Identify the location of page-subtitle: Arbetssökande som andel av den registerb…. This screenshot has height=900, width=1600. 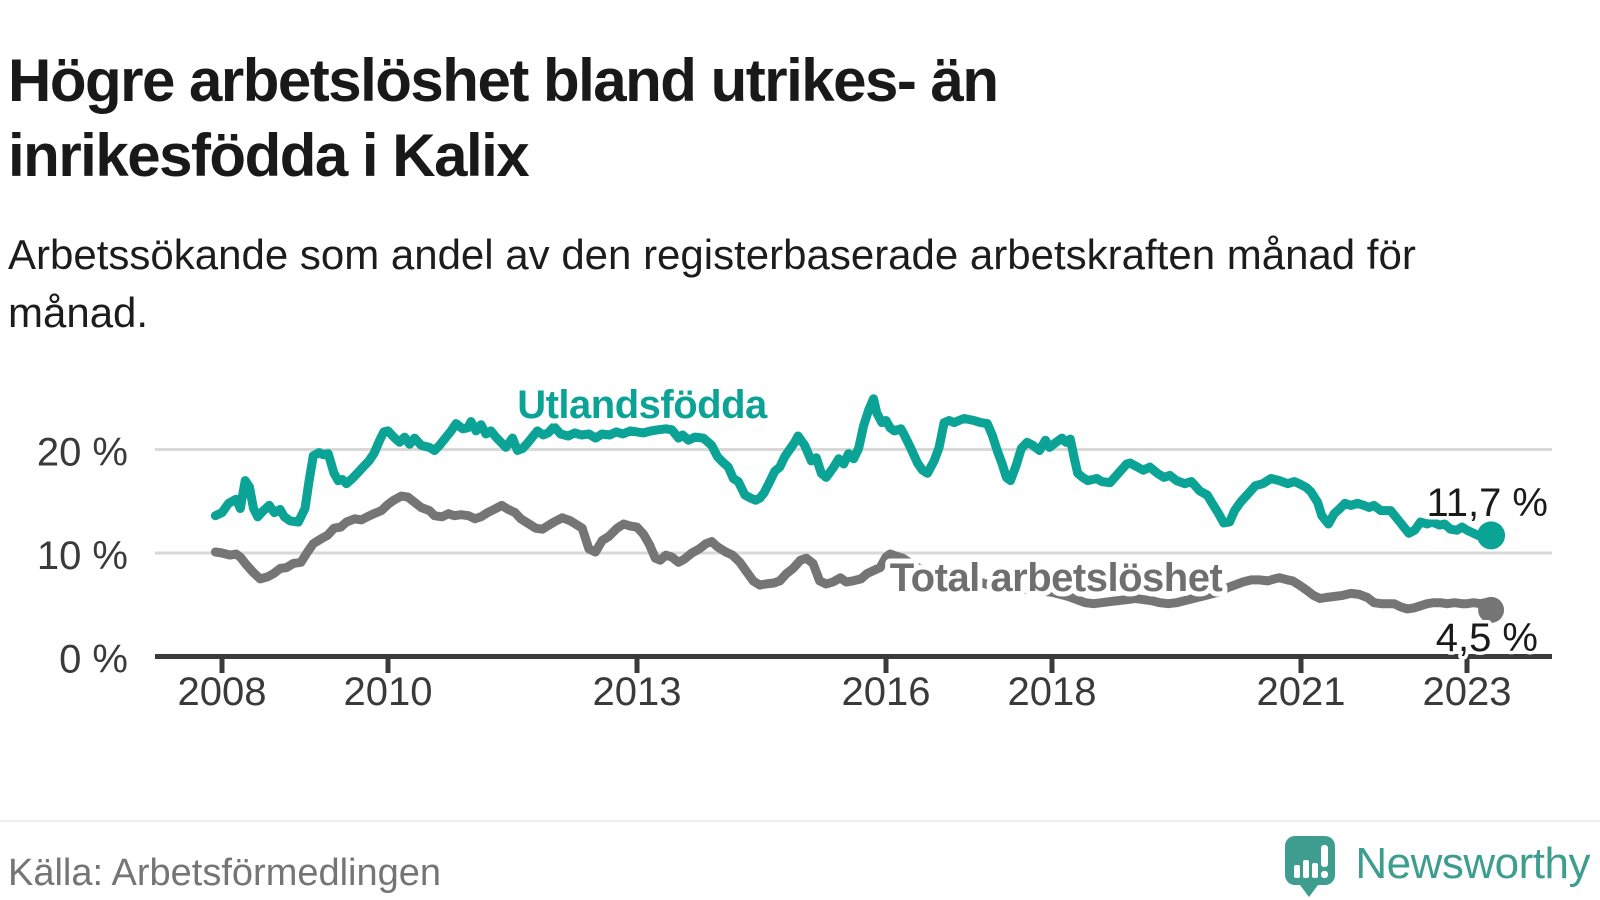
(712, 283).